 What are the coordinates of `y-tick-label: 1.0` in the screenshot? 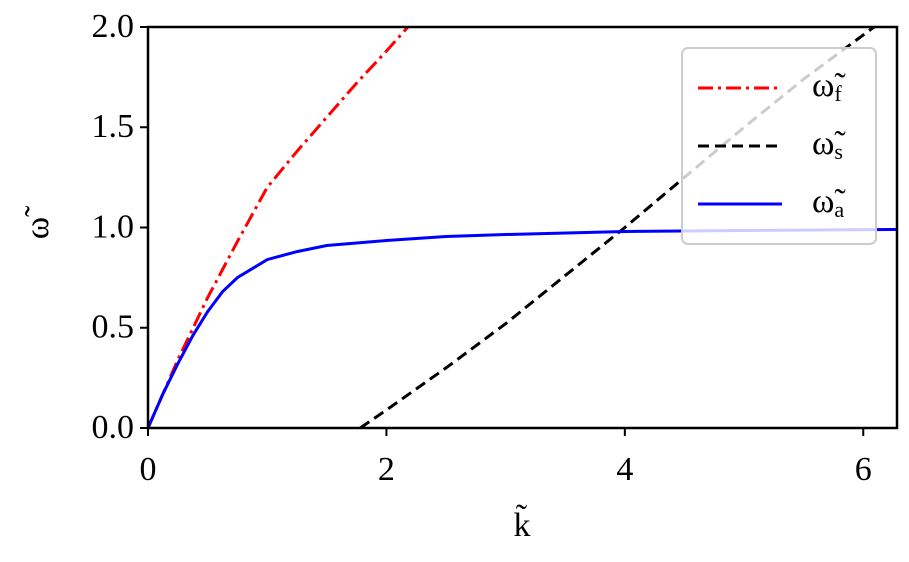 It's located at (113, 226).